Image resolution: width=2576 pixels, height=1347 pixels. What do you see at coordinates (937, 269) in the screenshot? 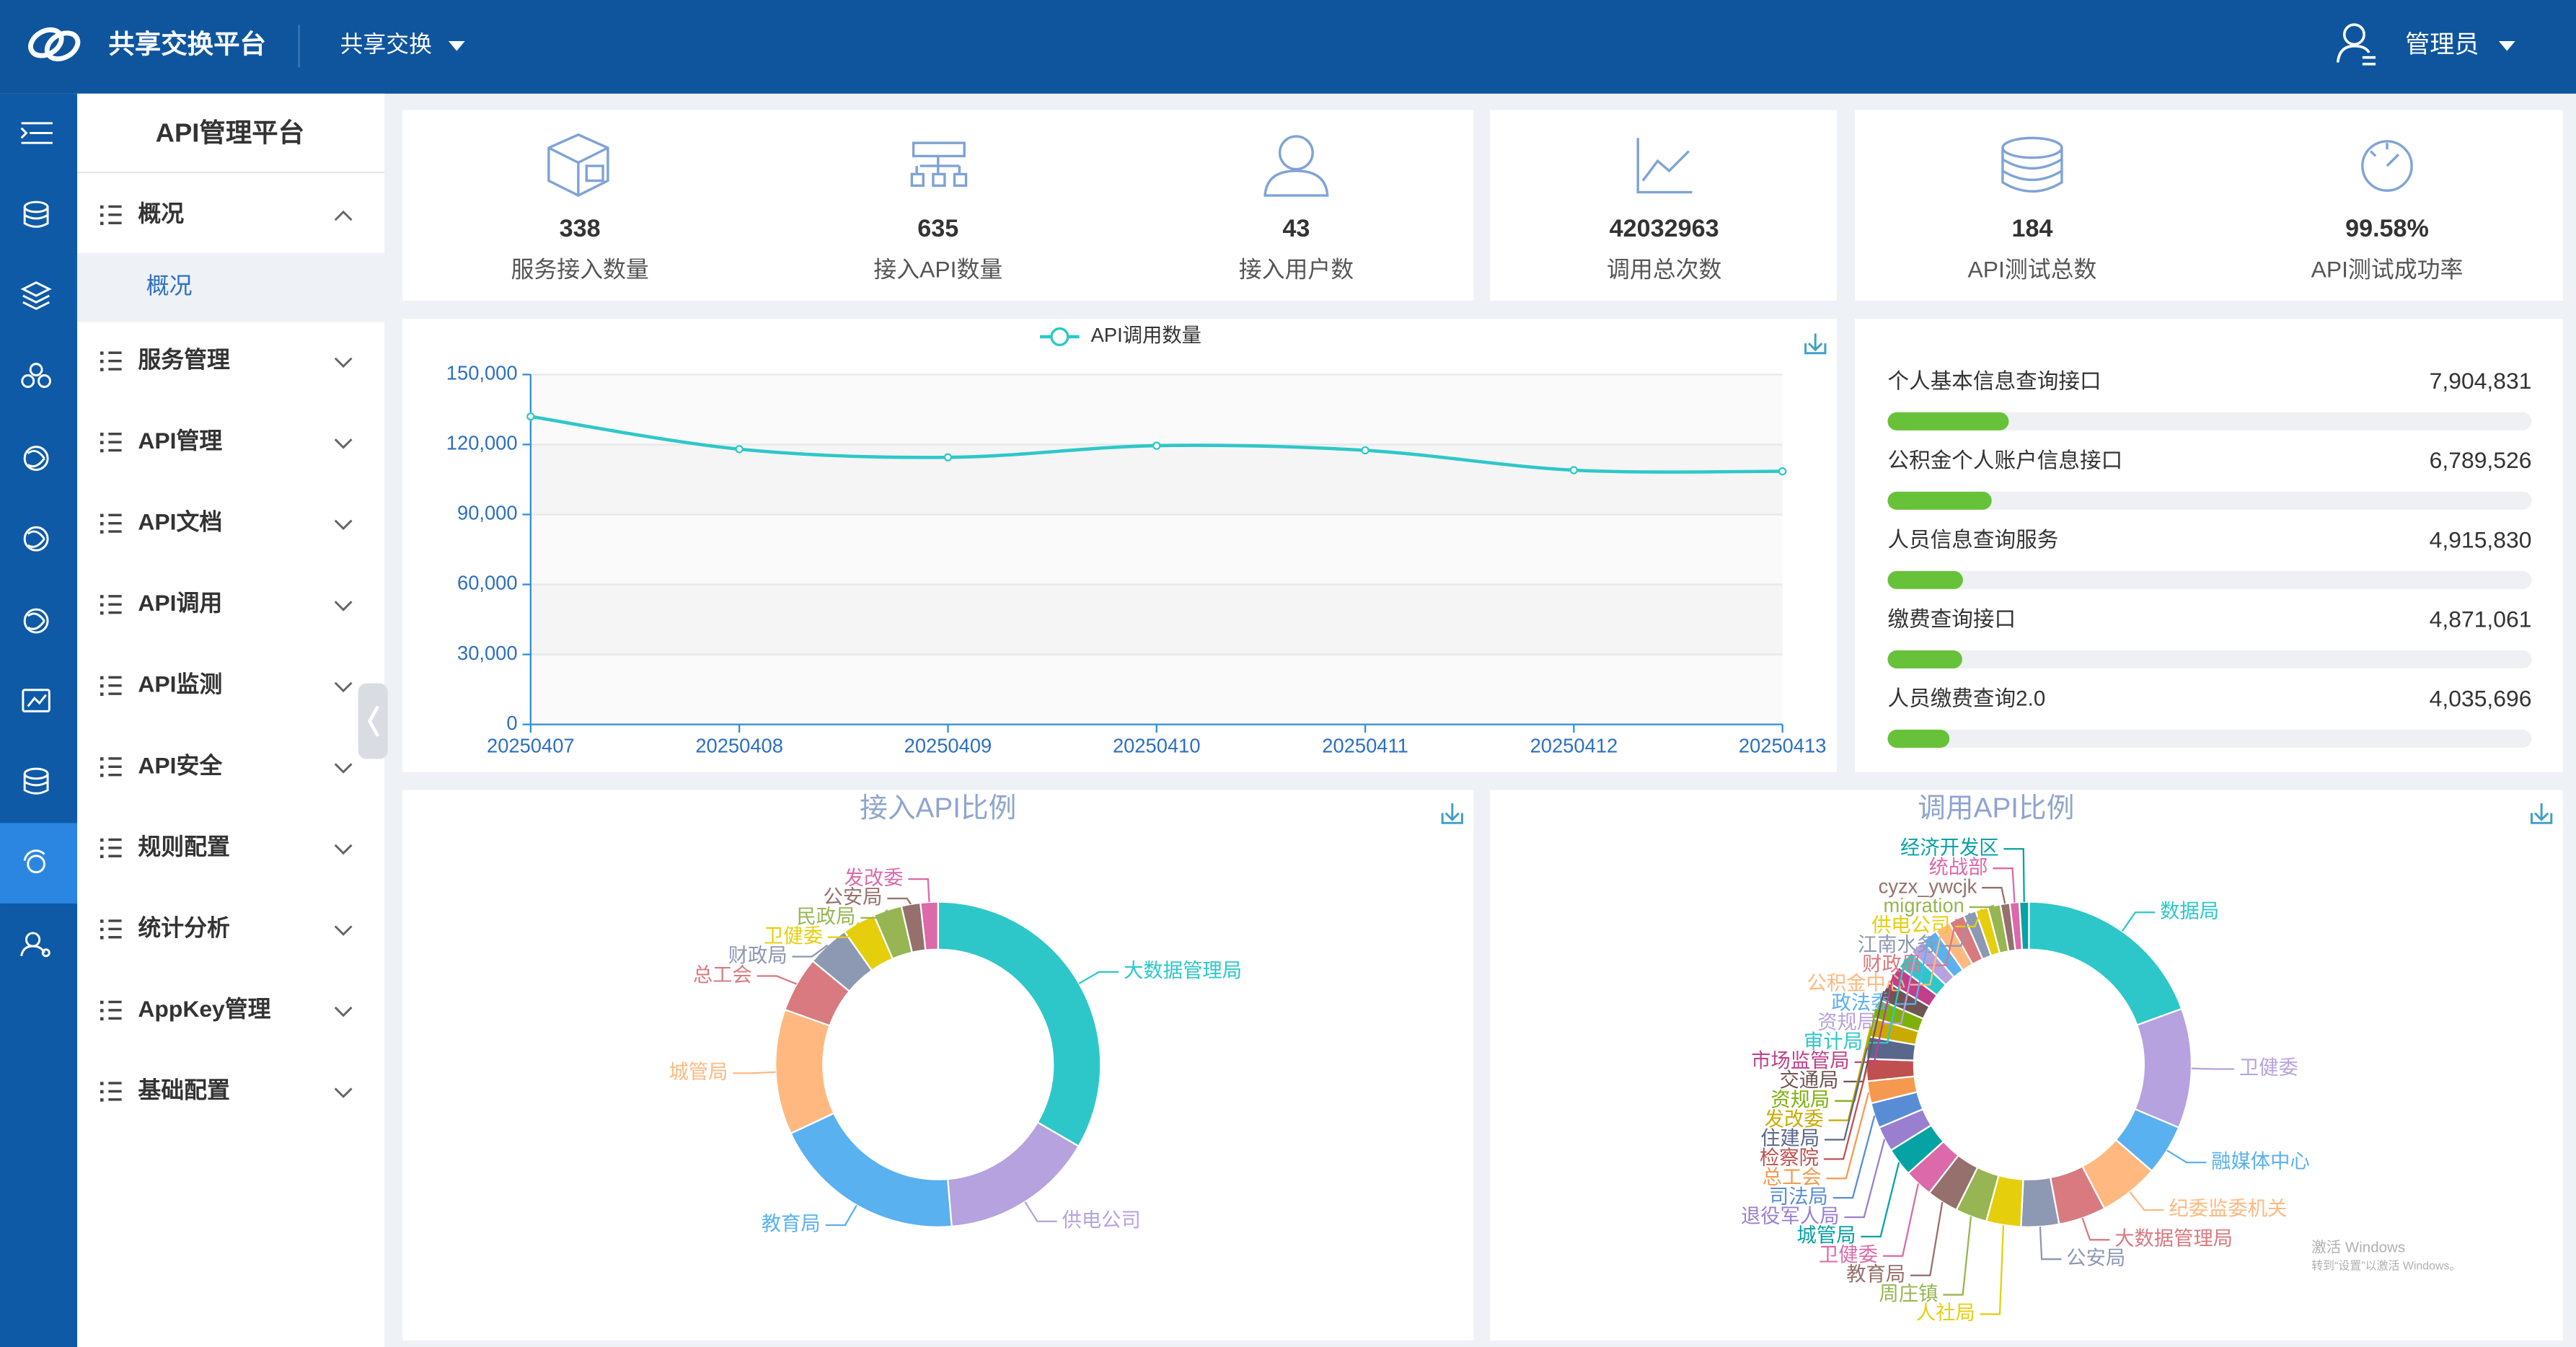
I see `stat-label: 接入API数量` at bounding box center [937, 269].